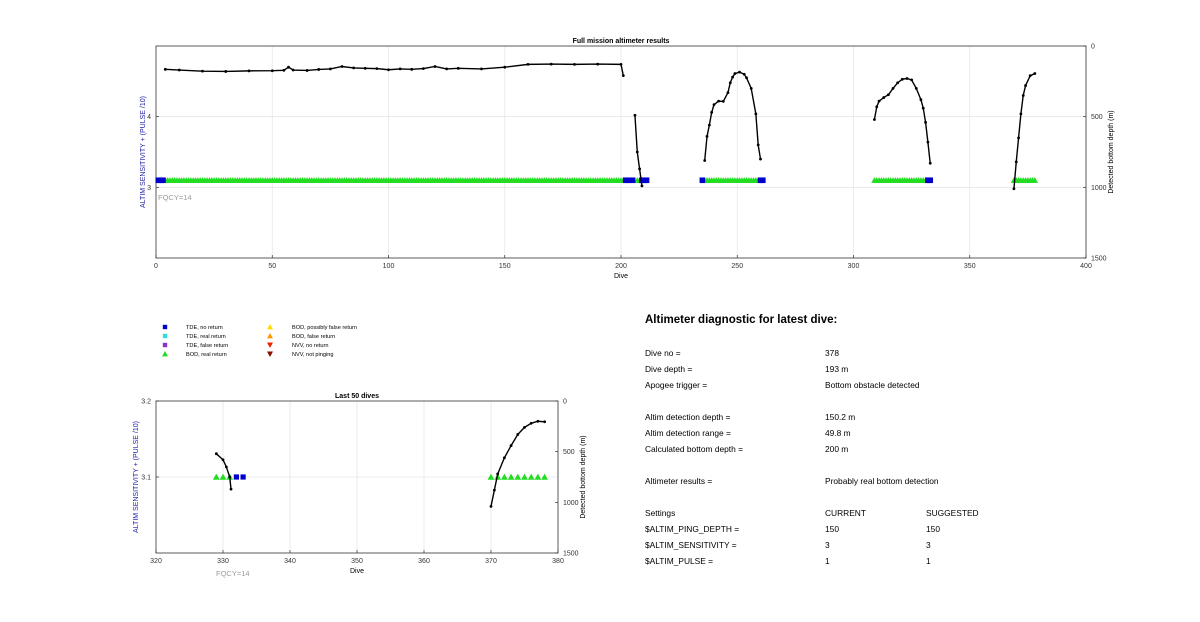  Describe the element at coordinates (905, 370) in the screenshot. I see `dive-depth-row: Dive depth = 193 m` at that location.